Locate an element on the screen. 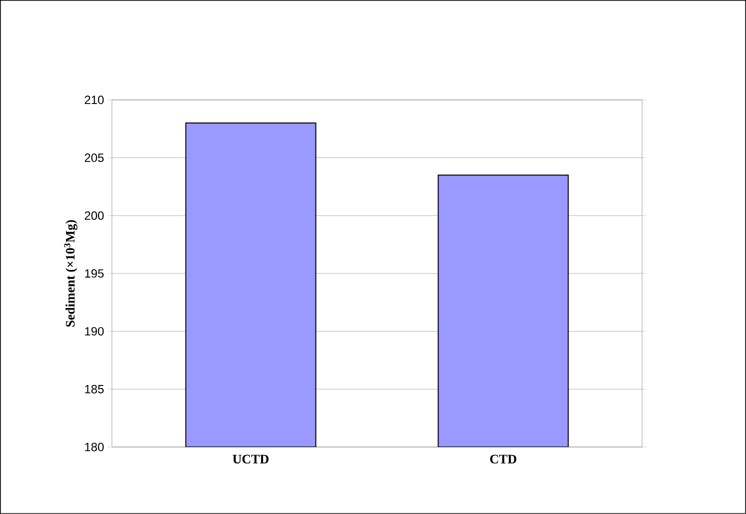 This screenshot has width=746, height=514. x-tick-label: UCTD is located at coordinates (250, 459).